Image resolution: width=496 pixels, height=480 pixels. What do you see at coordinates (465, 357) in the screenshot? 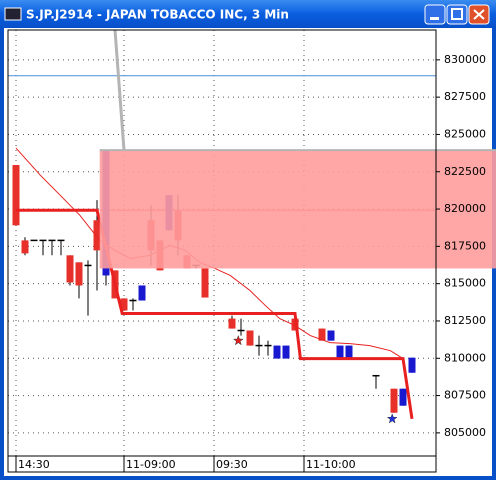
I see `y-tick-label: 810000` at bounding box center [465, 357].